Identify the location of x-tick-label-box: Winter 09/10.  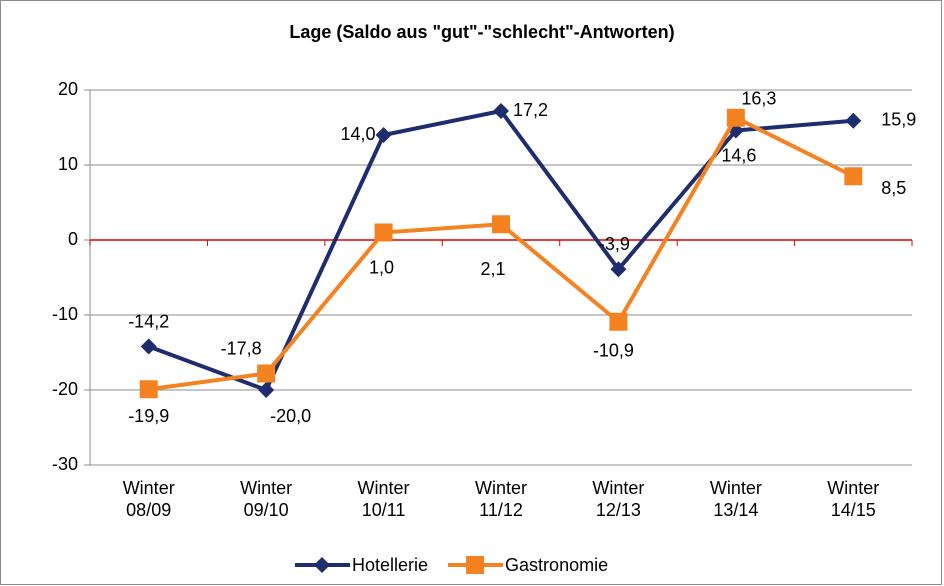
(266, 499).